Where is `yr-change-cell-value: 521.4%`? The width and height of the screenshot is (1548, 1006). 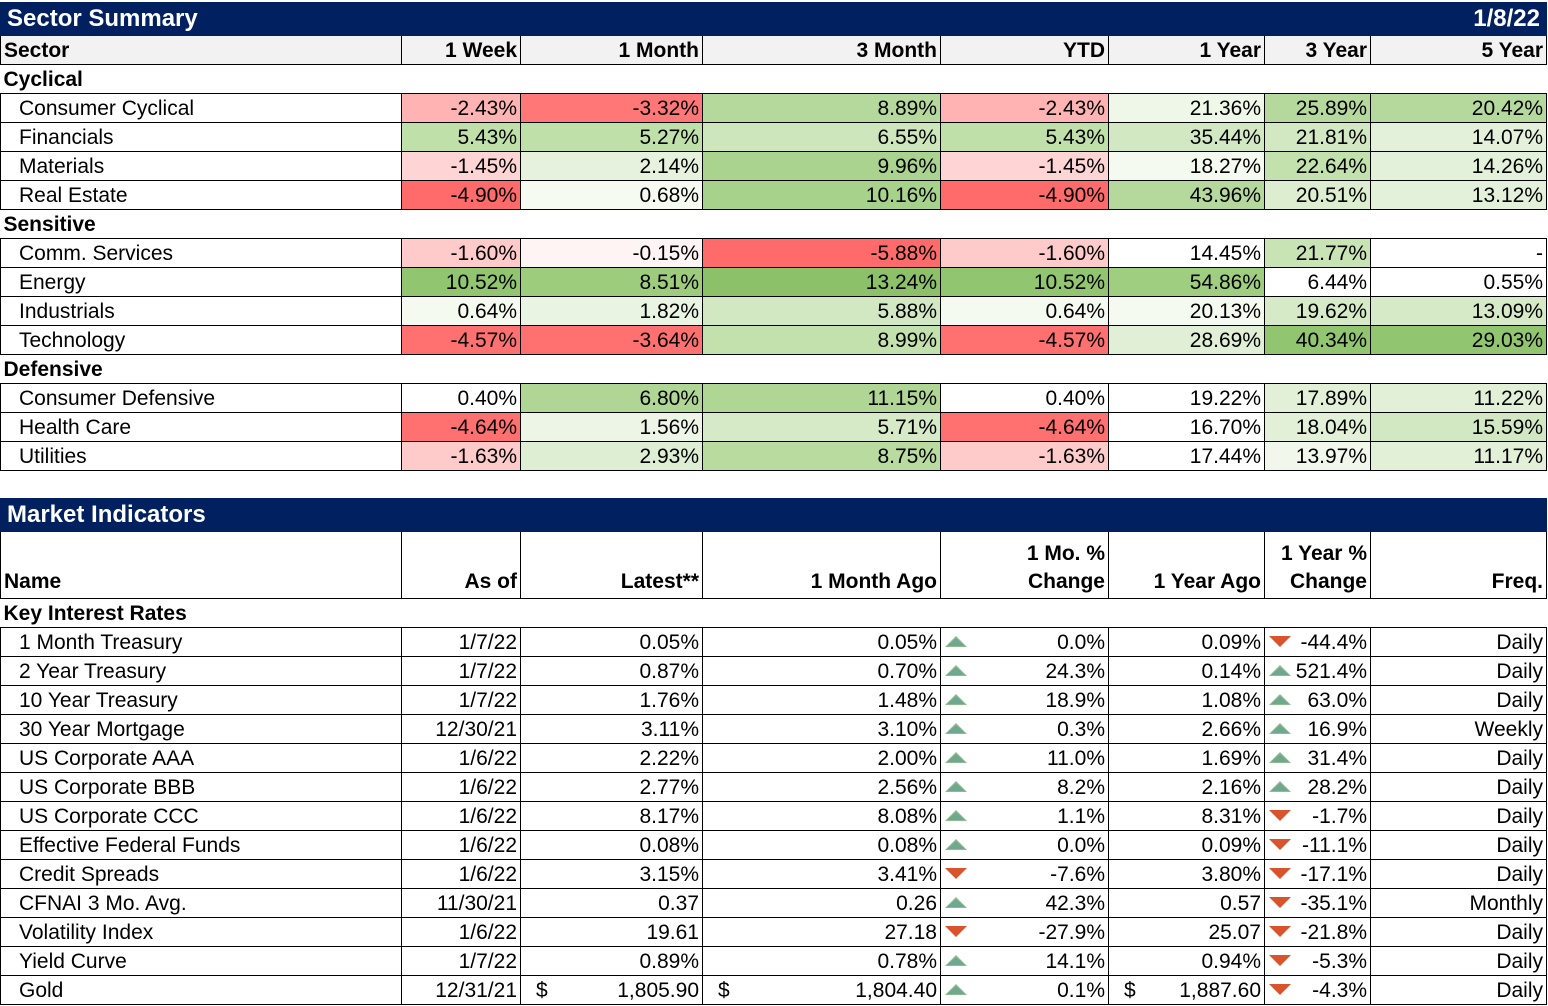 yr-change-cell-value: 521.4% is located at coordinates (1331, 671).